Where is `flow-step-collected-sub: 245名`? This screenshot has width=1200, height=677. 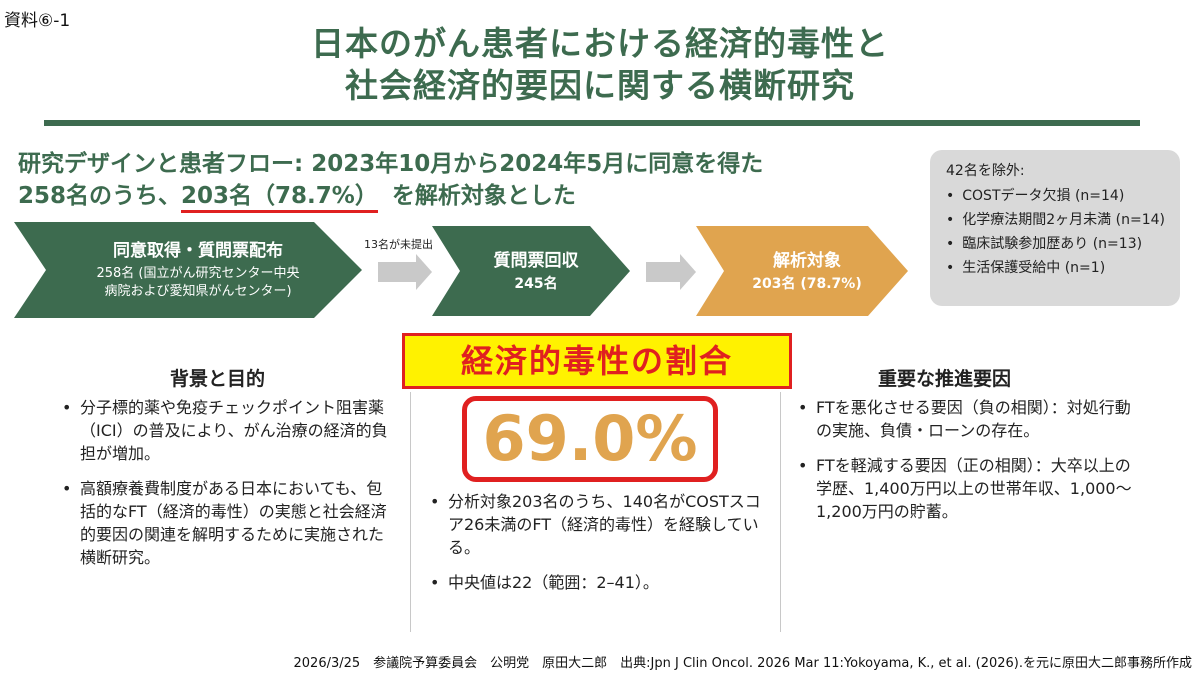
flow-step-collected-sub: 245名 is located at coordinates (536, 284).